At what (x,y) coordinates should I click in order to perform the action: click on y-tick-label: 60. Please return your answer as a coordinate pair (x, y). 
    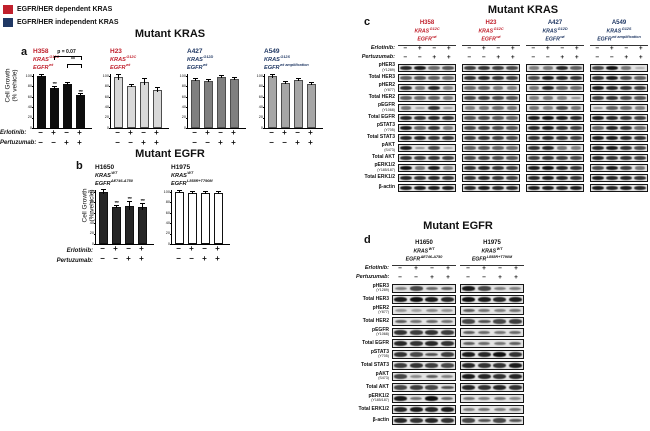
    Looking at the image, I should click on (183, 96).